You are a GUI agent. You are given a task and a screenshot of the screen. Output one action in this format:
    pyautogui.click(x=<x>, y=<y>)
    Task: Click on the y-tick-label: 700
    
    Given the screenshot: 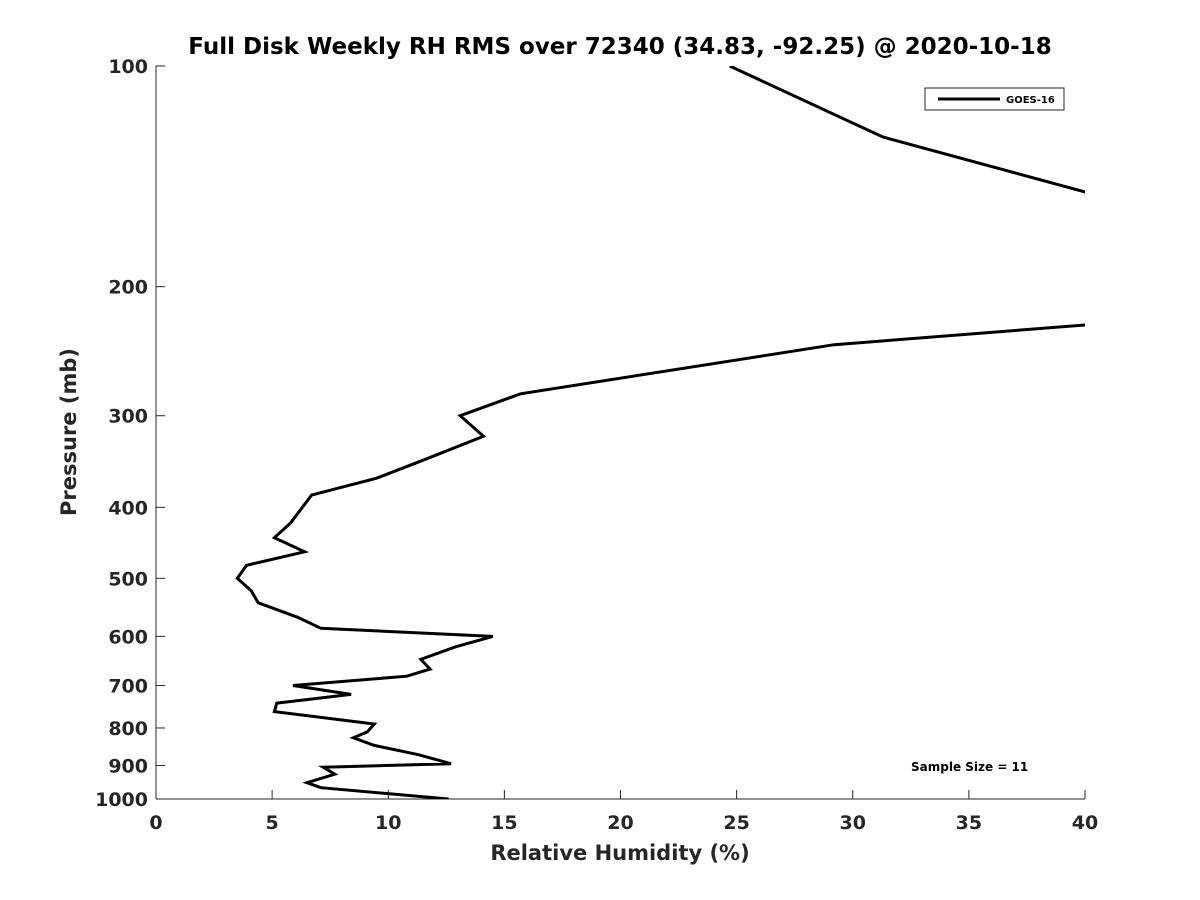 What is the action you would take?
    pyautogui.click(x=128, y=686)
    